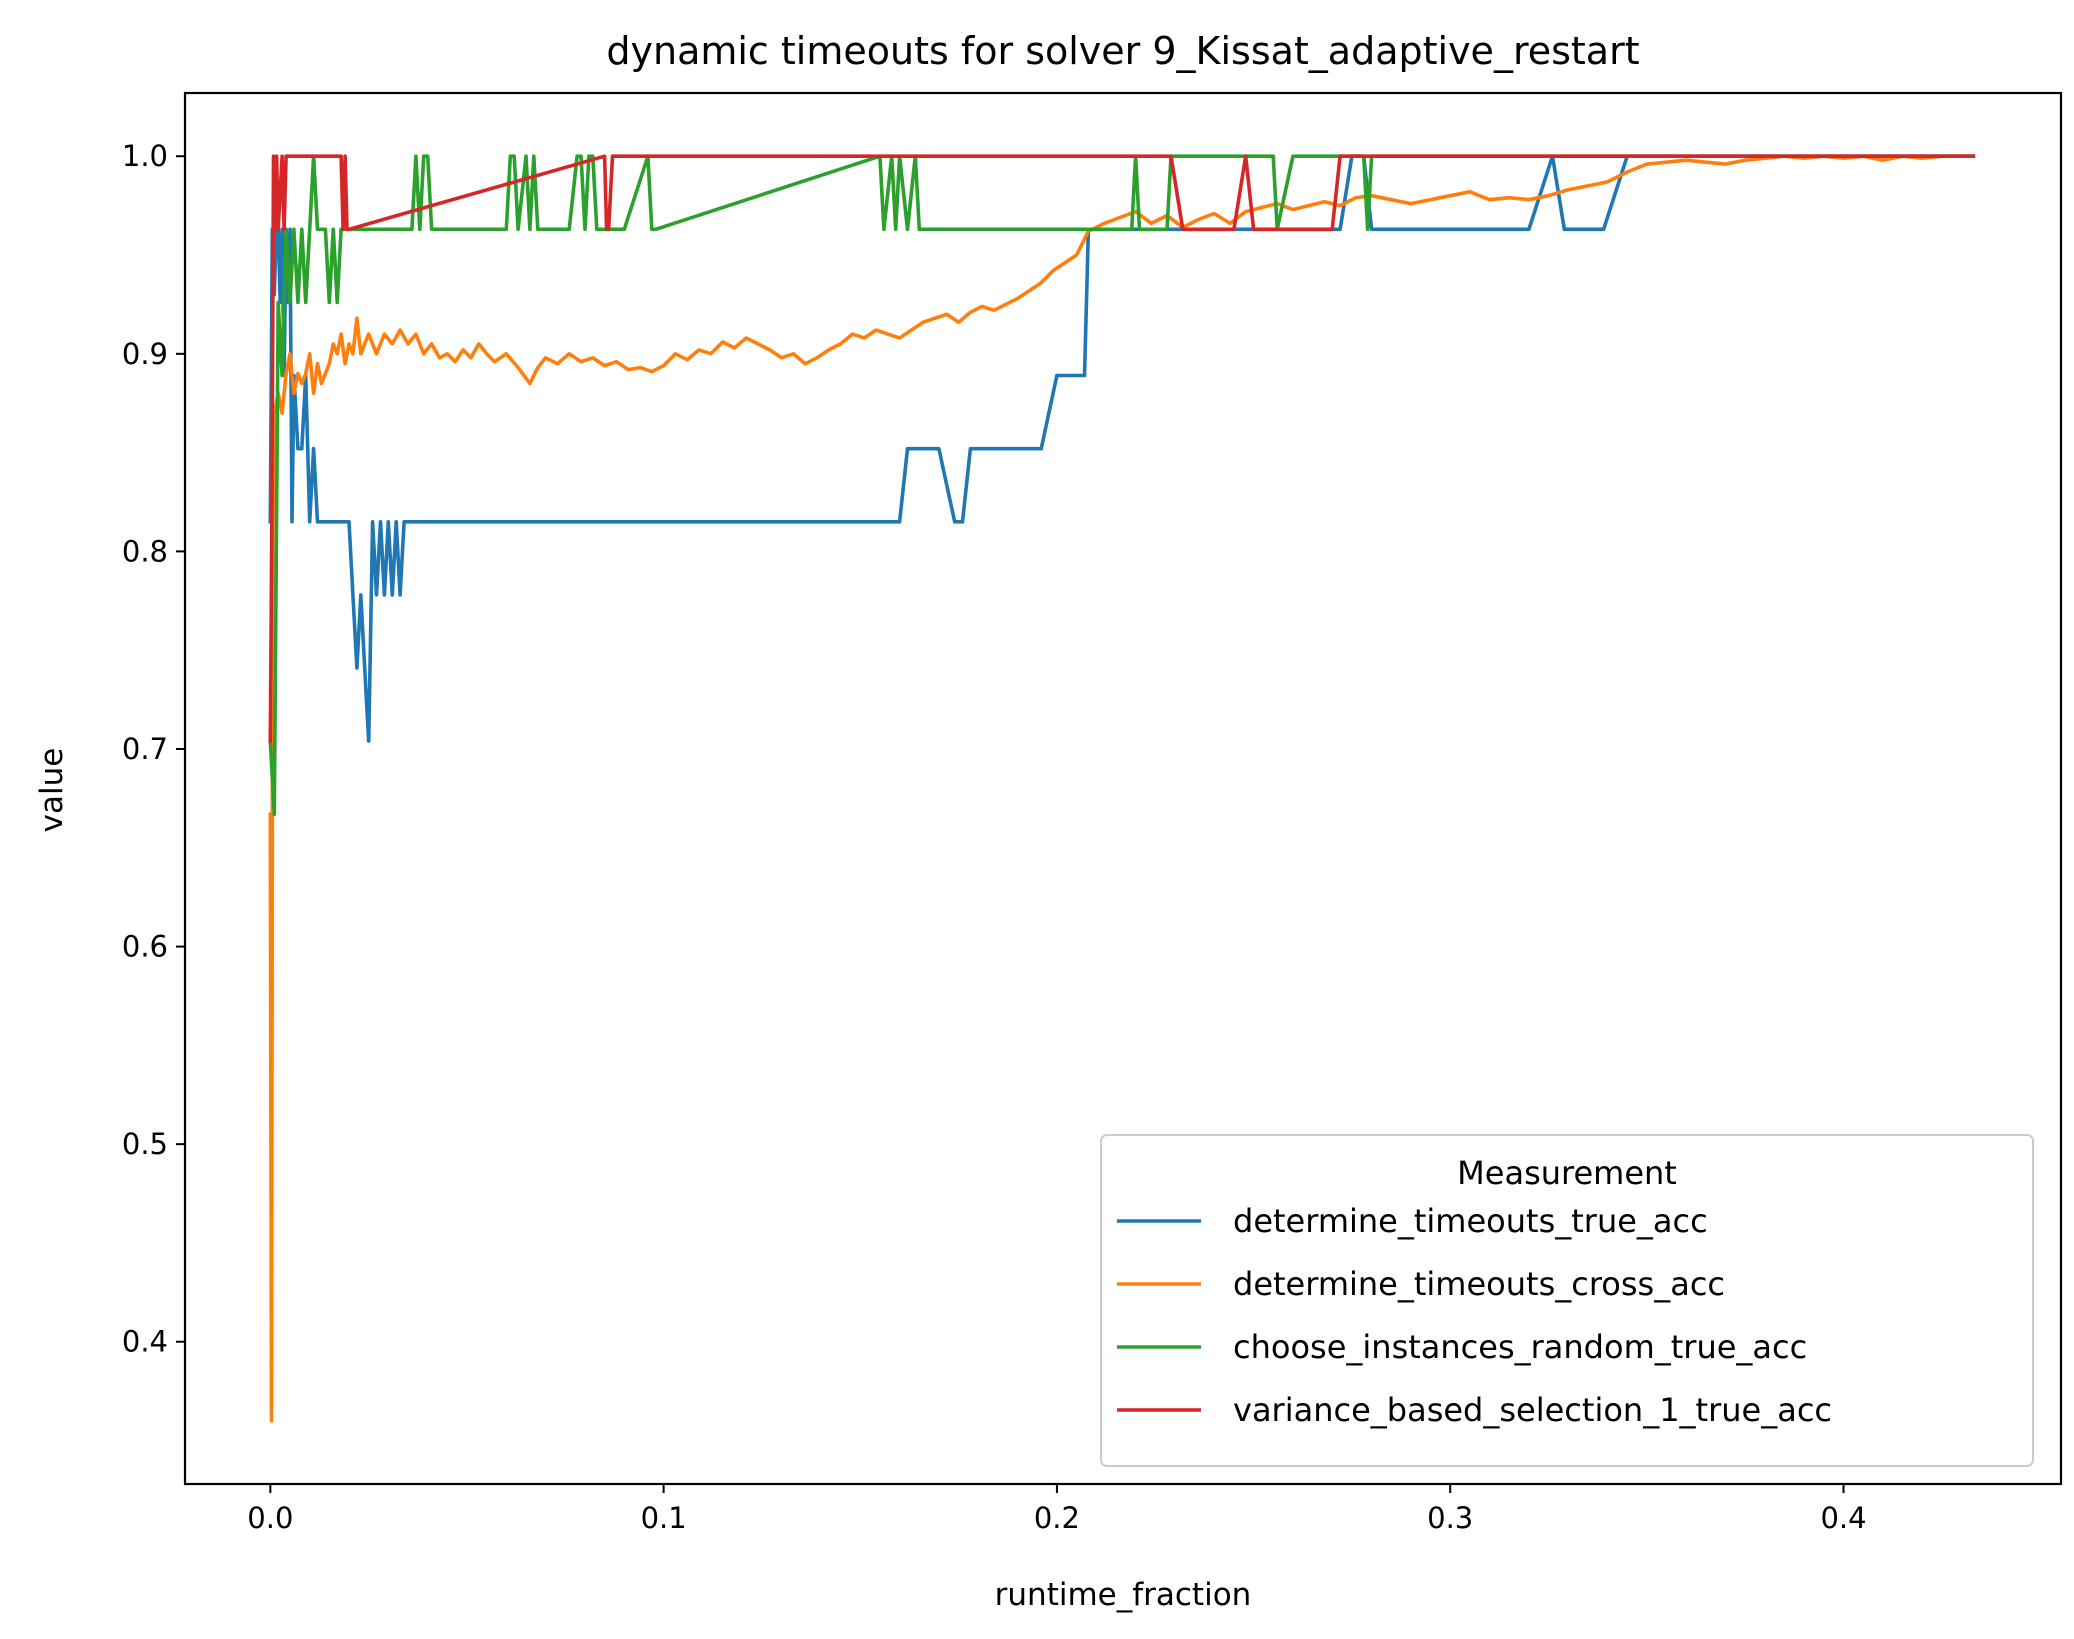 This screenshot has height=1639, width=2074. I want to click on x-tick-label: 0.1, so click(664, 1518).